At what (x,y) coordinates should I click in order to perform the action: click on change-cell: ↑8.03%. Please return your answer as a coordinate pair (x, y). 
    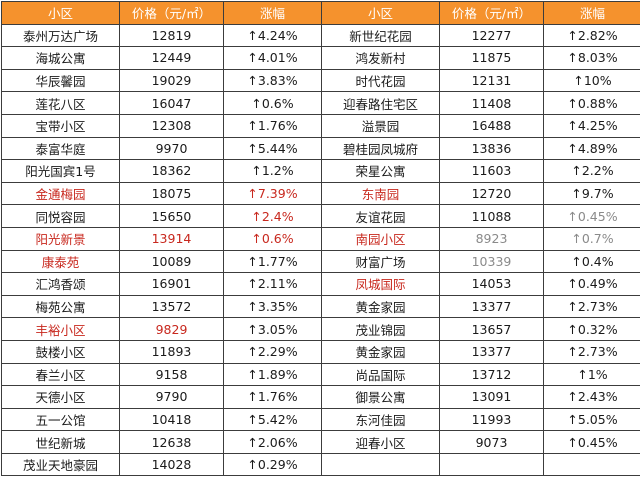
    Looking at the image, I should click on (592, 58).